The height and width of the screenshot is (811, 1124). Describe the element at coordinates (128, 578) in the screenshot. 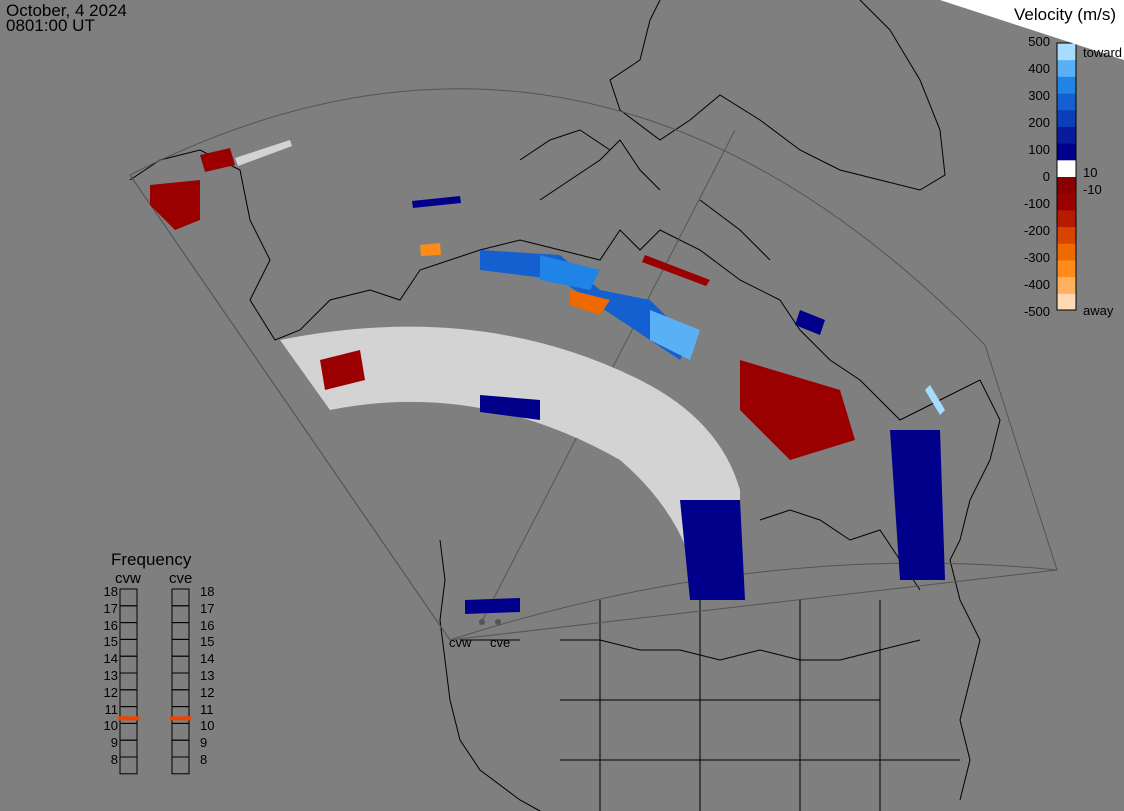

I see `frequency-radar-cvw: cvw` at that location.